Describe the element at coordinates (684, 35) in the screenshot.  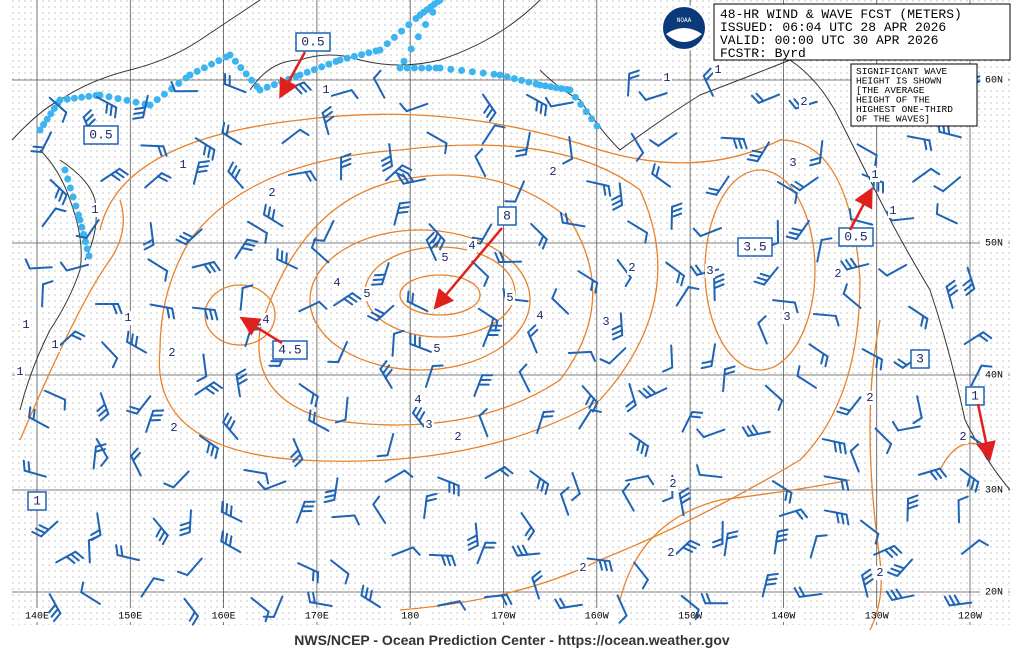
I see `logo-bird` at that location.